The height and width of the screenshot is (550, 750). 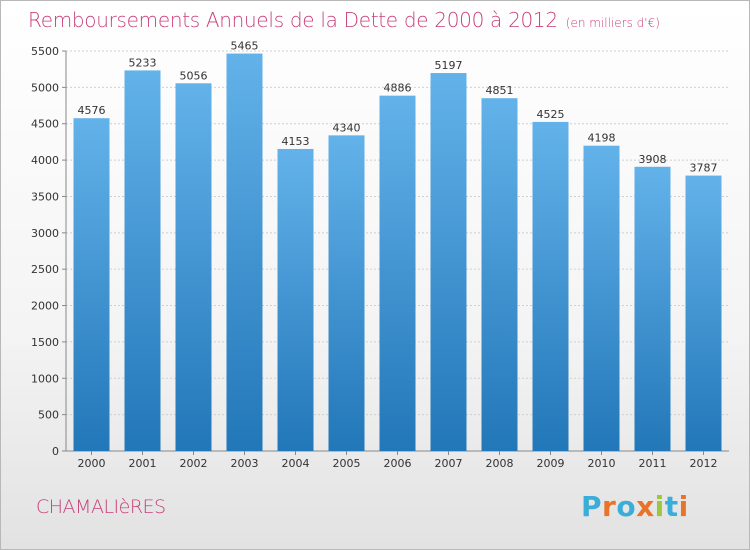 I want to click on data-label: 5197, so click(x=449, y=65).